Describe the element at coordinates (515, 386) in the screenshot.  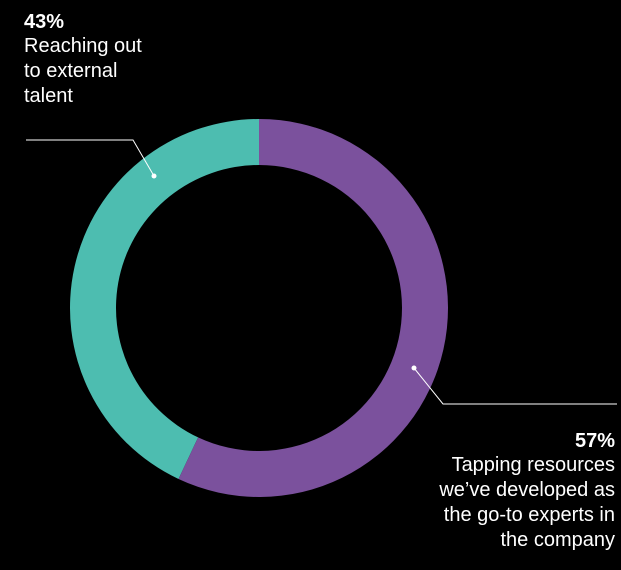
I see `leader-line-internal-experts` at that location.